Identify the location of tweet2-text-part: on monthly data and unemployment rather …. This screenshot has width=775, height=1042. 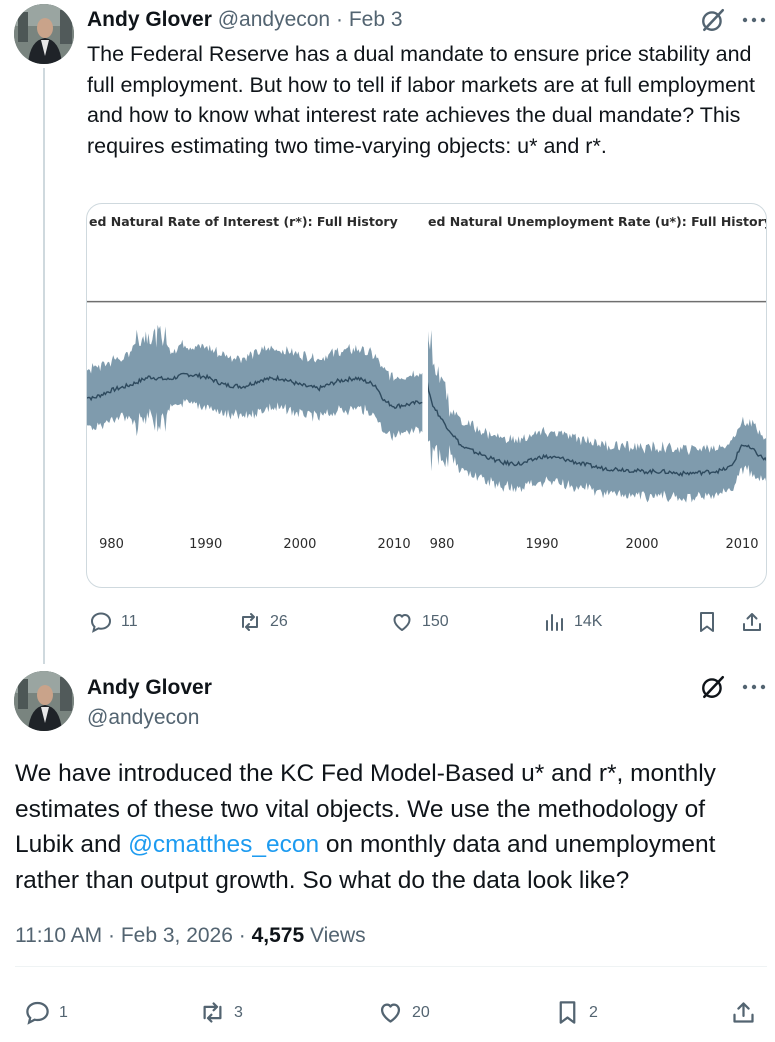
(365, 862).